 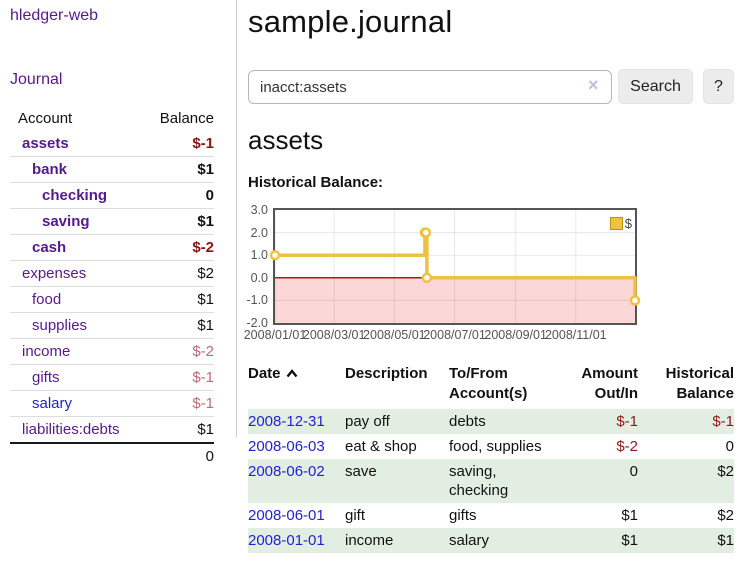 I want to click on register-date-link: 2008-06-02, so click(x=286, y=471).